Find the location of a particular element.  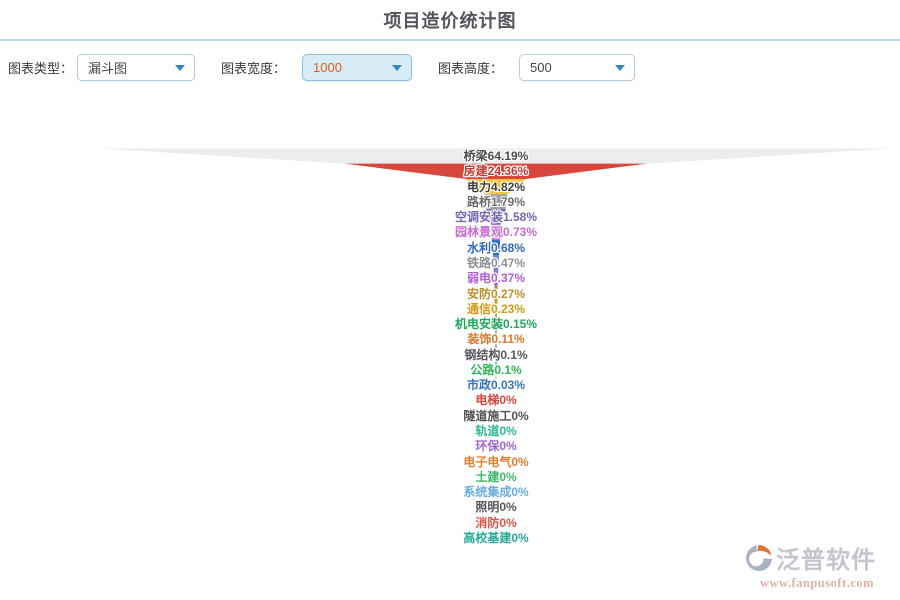

funnel-segment-空调安装 is located at coordinates (496, 217).